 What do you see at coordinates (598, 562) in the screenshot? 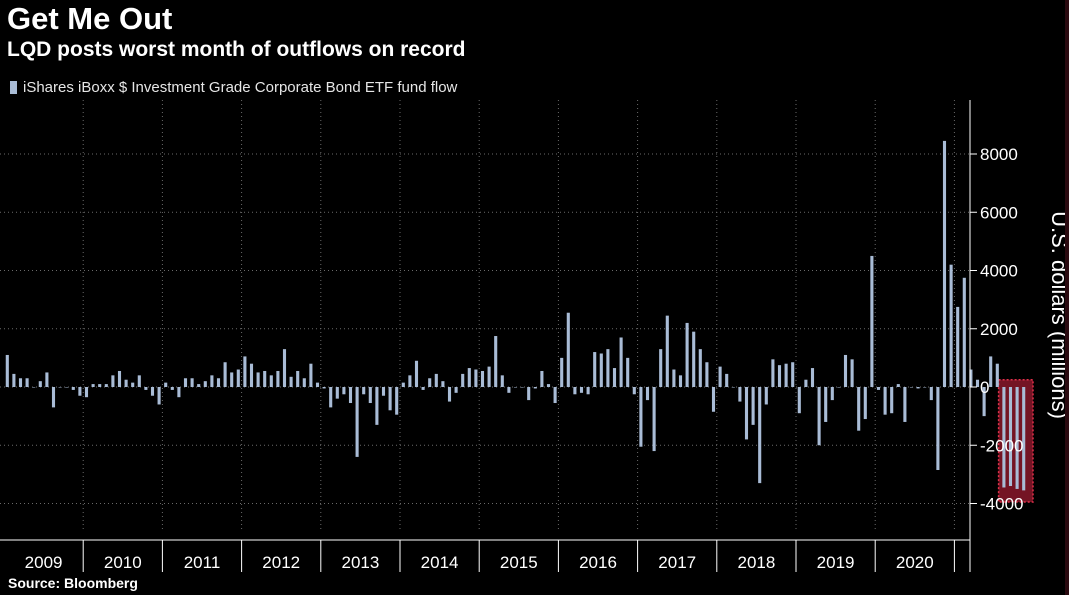
I see `x-tick-label: 2016` at bounding box center [598, 562].